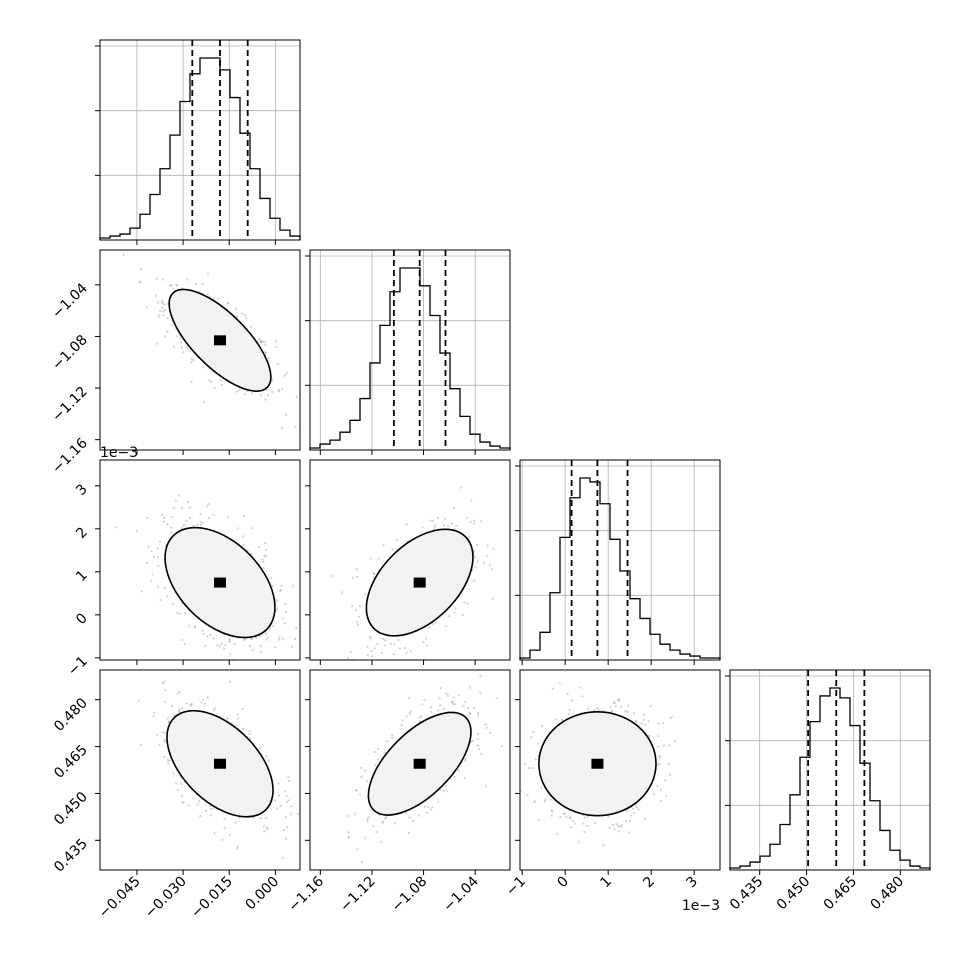 Image resolution: width=970 pixels, height=974 pixels. What do you see at coordinates (692, 883) in the screenshot?
I see `x-tick-label: 3` at bounding box center [692, 883].